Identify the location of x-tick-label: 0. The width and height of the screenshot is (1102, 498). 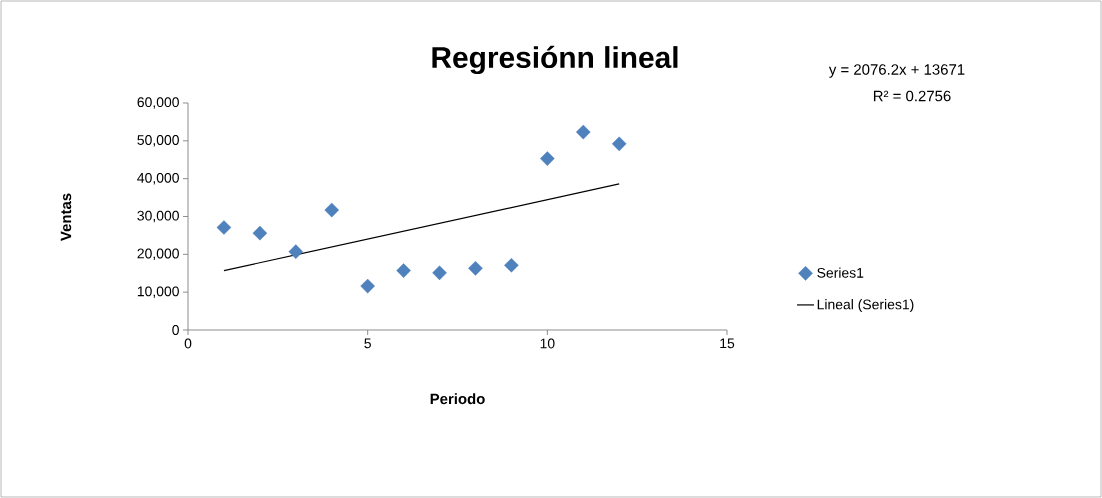
(188, 343).